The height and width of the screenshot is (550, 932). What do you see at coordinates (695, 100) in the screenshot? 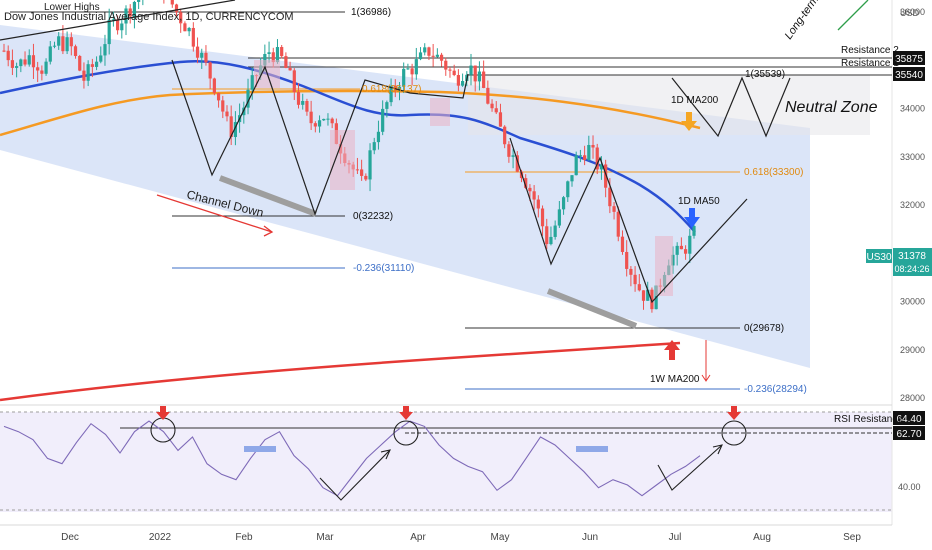
I see `ma200-label: 1D MA200` at bounding box center [695, 100].